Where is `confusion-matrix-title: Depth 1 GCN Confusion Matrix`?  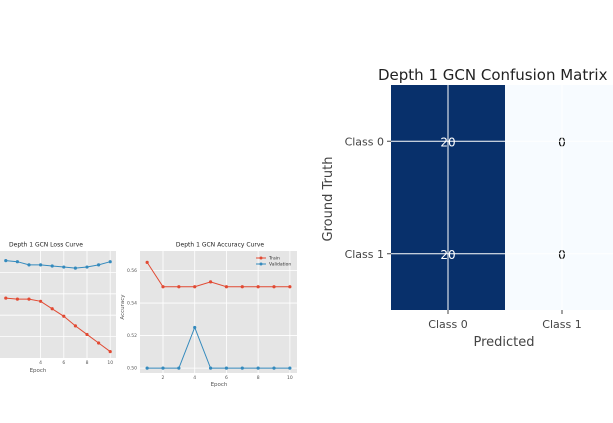 confusion-matrix-title: Depth 1 GCN Confusion Matrix is located at coordinates (493, 75).